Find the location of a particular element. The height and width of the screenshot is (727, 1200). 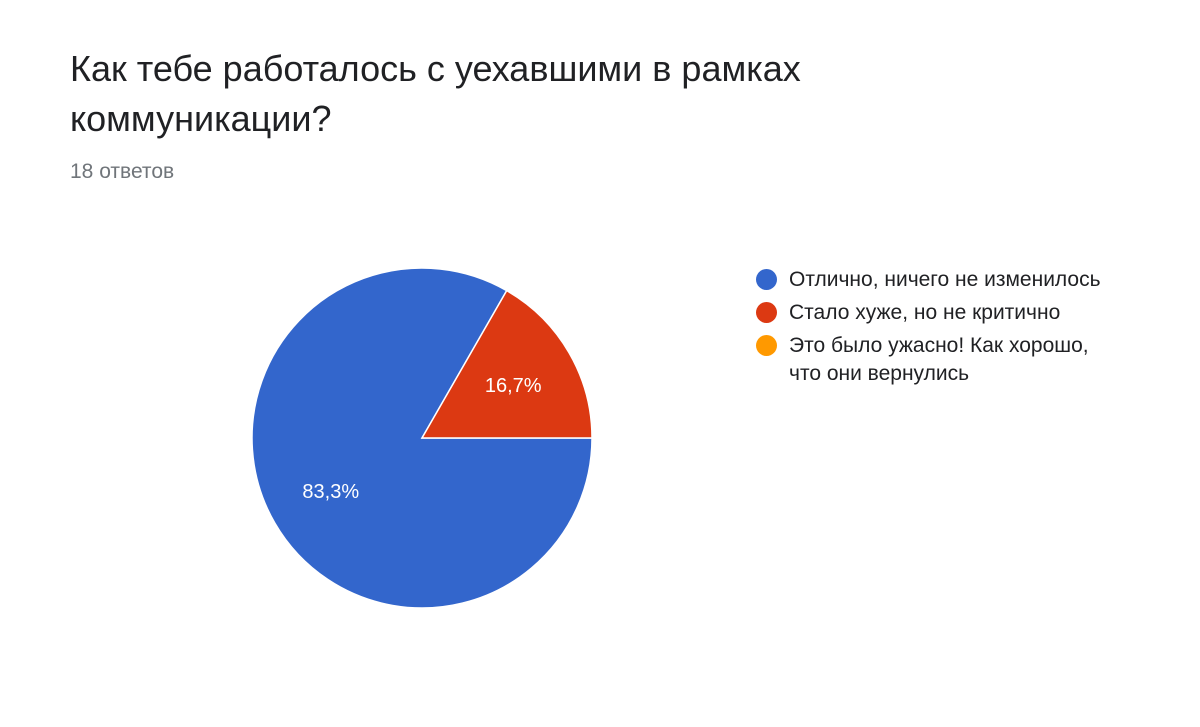

slice-label-excellent: 83,3% is located at coordinates (330, 492).